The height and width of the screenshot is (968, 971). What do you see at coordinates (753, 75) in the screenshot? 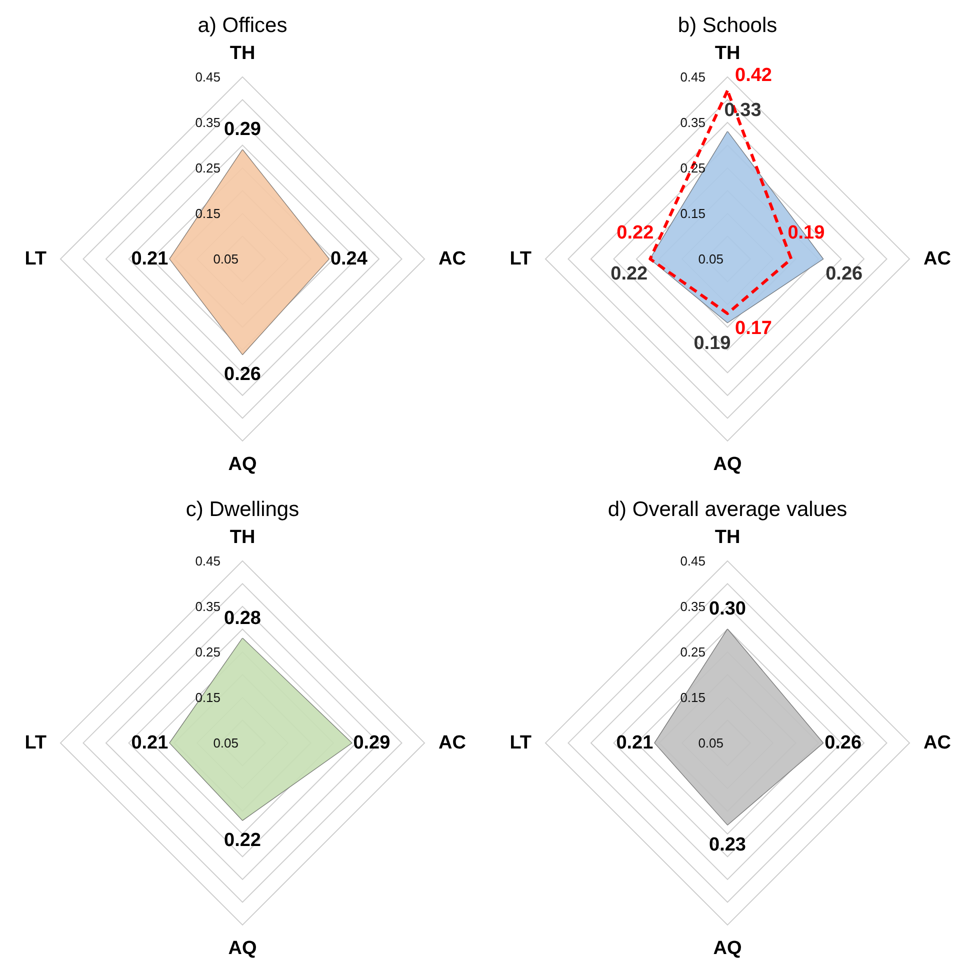
I see `data-label: 0.42` at bounding box center [753, 75].